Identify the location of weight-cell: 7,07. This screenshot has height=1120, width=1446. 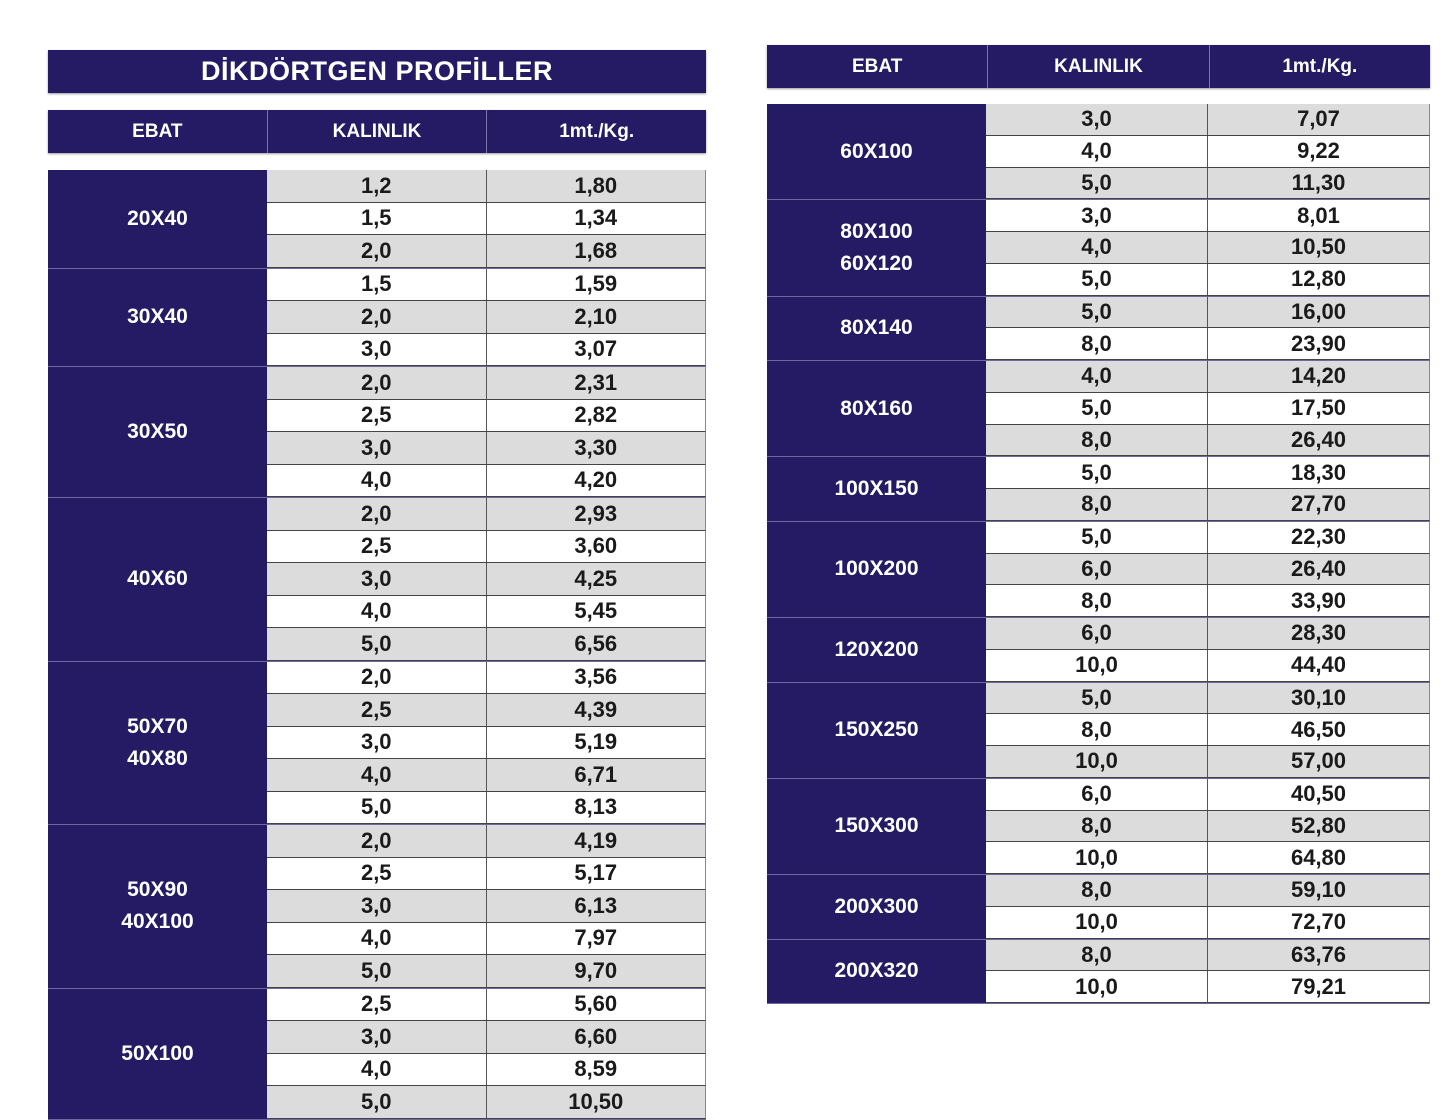
(1318, 119).